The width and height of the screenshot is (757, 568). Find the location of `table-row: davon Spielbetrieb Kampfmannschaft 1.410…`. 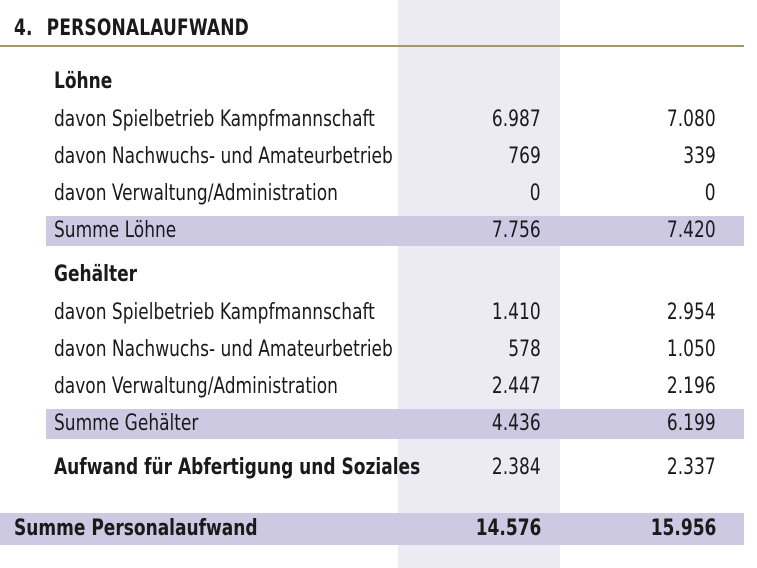

table-row: davon Spielbetrieb Kampfmannschaft 1.410… is located at coordinates (385, 312).